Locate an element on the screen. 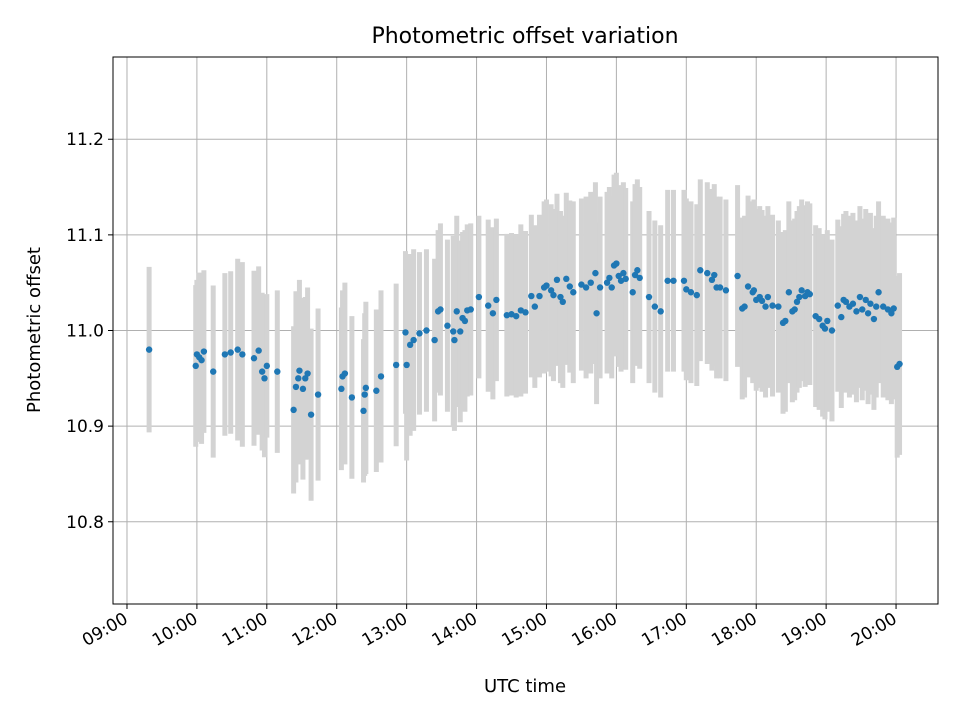 The width and height of the screenshot is (960, 720). x-tick-label: 13:00 is located at coordinates (385, 630).